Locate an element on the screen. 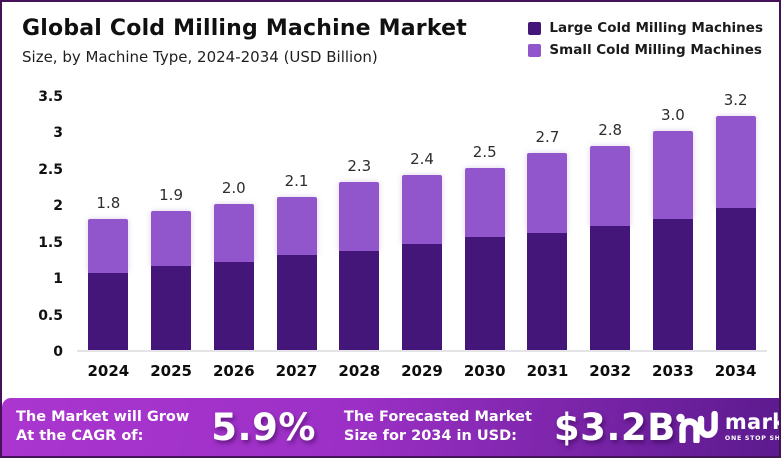 The height and width of the screenshot is (458, 781). forecast-label-line2: Size for 2034 in USD: is located at coordinates (430, 436).